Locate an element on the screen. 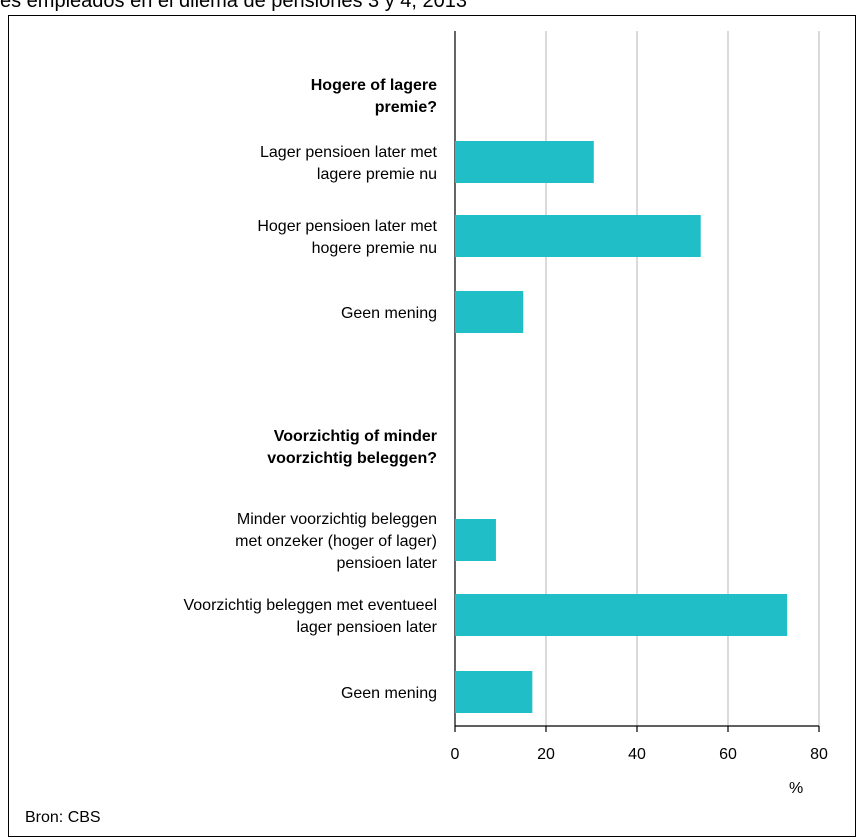 This screenshot has width=866, height=839. bar-category-label: met onzeker (hoger of lager) is located at coordinates (336, 541).